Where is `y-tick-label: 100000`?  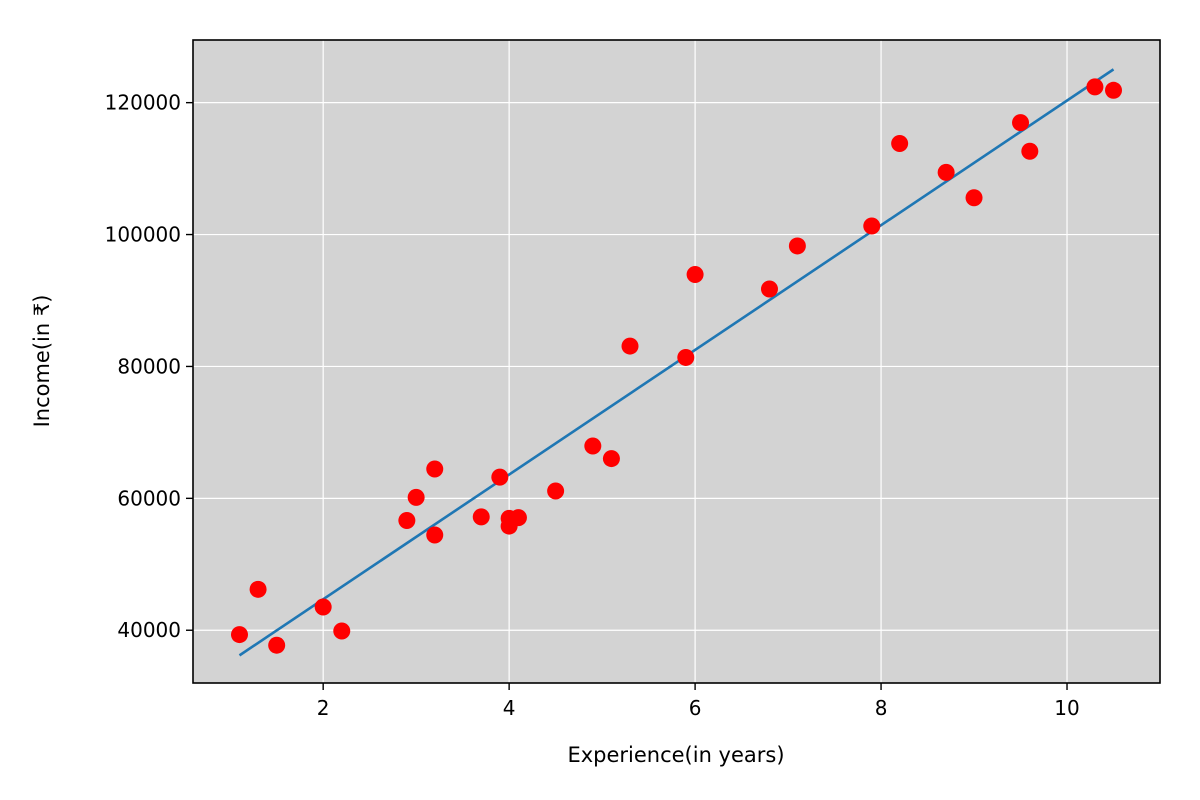
y-tick-label: 100000 is located at coordinates (143, 235).